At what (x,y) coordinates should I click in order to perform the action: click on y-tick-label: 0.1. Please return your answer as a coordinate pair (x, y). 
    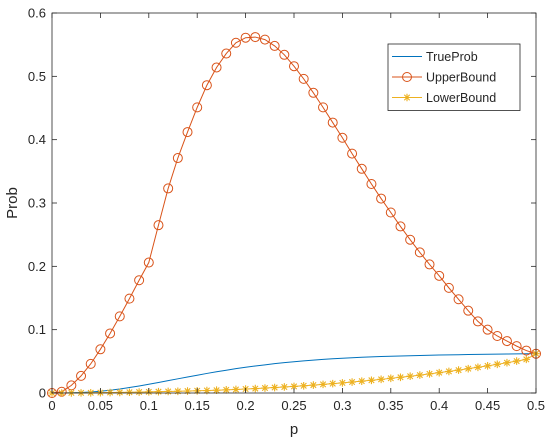
    Looking at the image, I should click on (37, 329).